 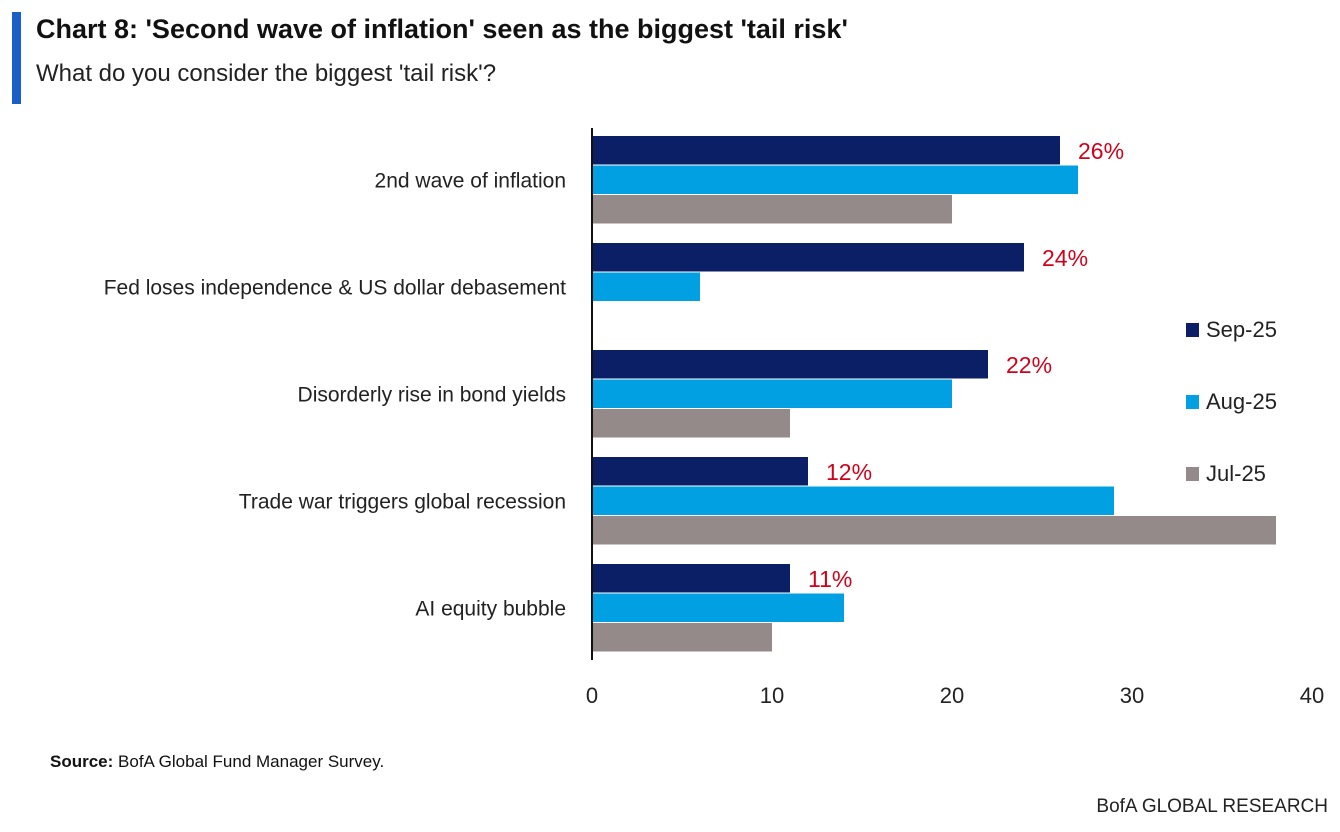 What do you see at coordinates (830, 579) in the screenshot?
I see `data-label: 11%` at bounding box center [830, 579].